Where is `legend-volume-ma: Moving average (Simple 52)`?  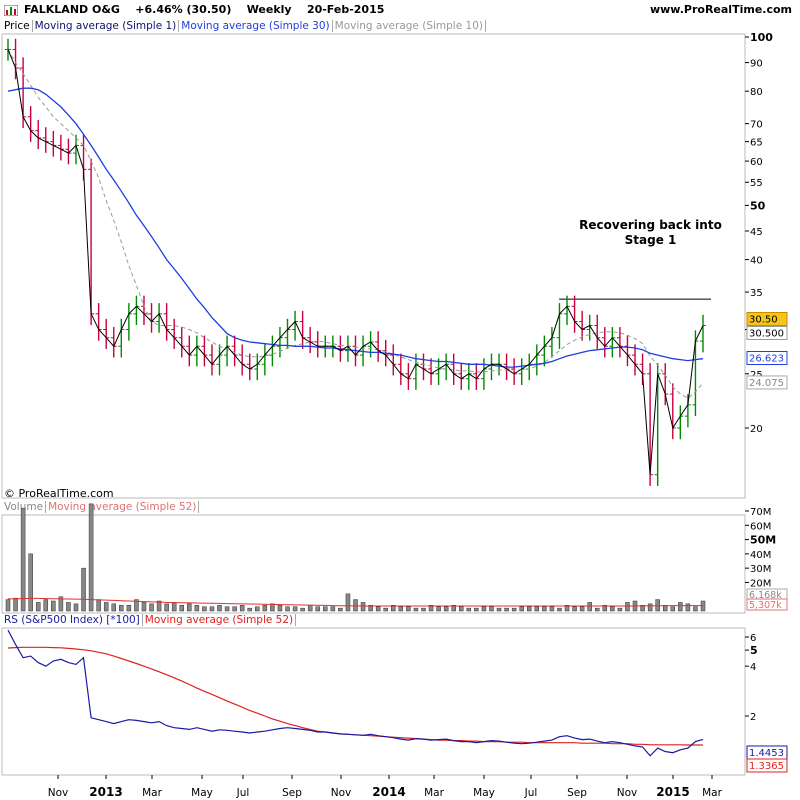
legend-volume-ma: Moving average (Simple 52) is located at coordinates (123, 507).